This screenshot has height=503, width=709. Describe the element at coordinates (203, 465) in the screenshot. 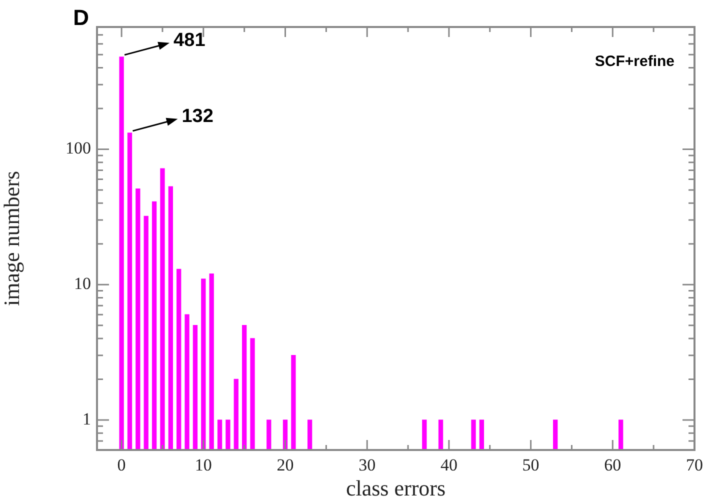

I see `x-tick-label: 10` at that location.